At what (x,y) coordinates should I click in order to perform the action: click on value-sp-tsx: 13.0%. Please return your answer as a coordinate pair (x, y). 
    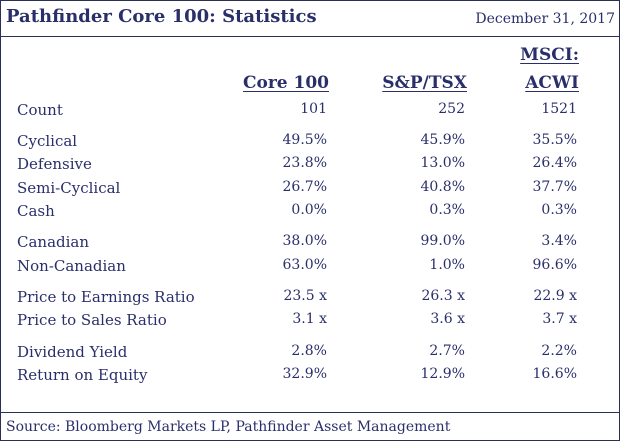
    Looking at the image, I should click on (442, 163).